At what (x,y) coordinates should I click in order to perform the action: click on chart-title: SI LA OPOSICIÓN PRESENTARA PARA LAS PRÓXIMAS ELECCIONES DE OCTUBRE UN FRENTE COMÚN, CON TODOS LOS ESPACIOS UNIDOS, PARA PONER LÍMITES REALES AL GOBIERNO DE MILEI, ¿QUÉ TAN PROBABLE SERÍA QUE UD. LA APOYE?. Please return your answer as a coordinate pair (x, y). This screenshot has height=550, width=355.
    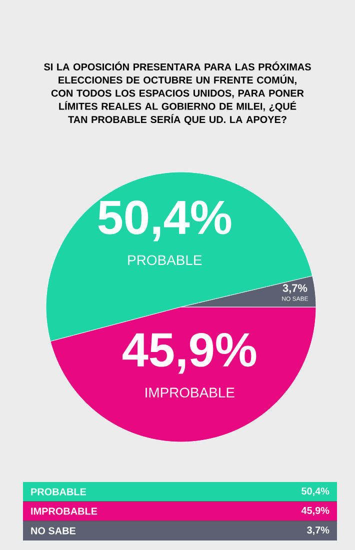
    Looking at the image, I should click on (177, 93).